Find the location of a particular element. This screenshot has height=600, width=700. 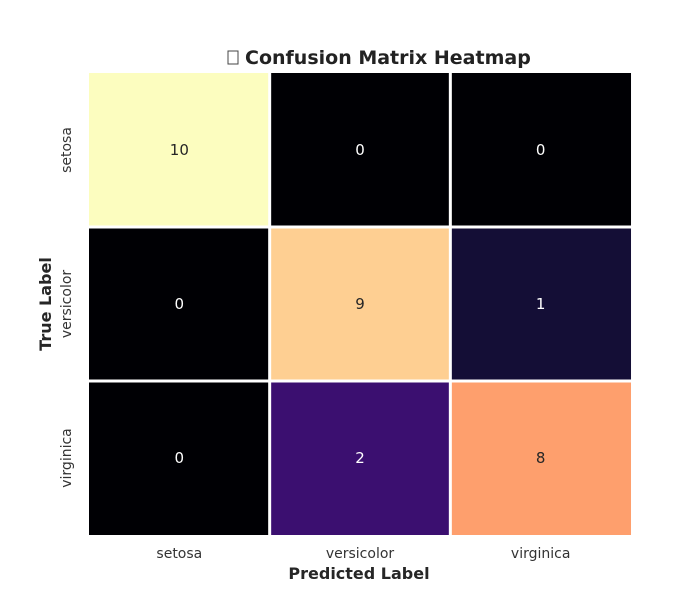

chart-icon is located at coordinates (233, 57).